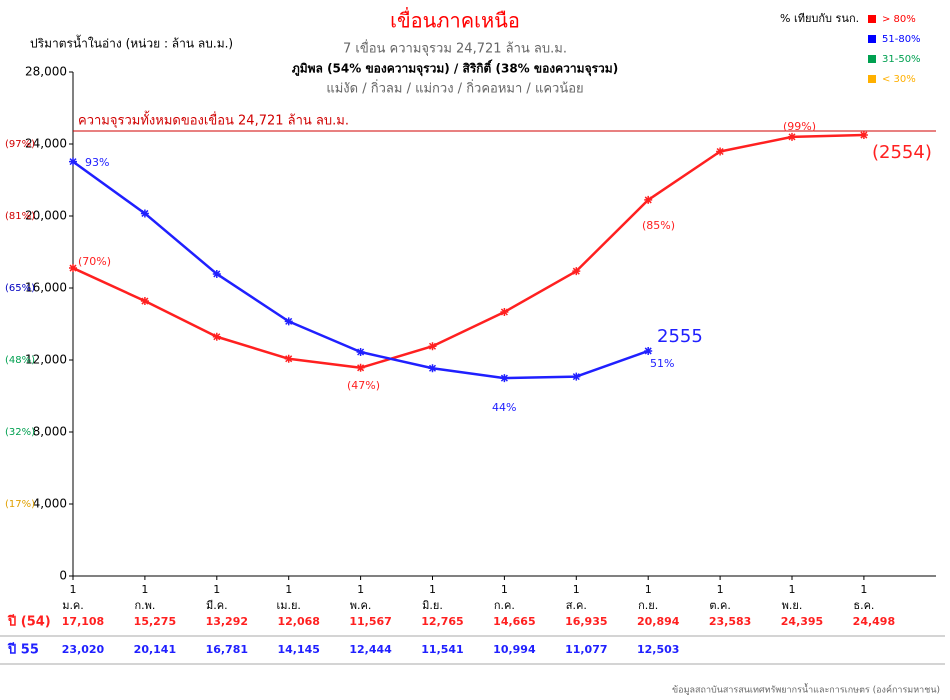 This screenshot has height=700, width=950. Describe the element at coordinates (298, 649) in the screenshot. I see `table-value: 14,145` at that location.